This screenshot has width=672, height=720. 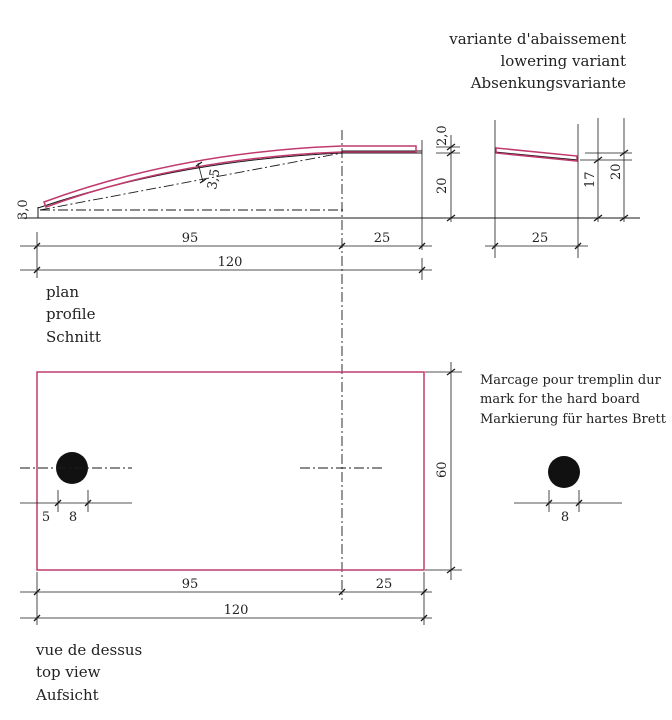 What do you see at coordinates (62, 292) in the screenshot?
I see `profile-caption-fr: plan` at bounding box center [62, 292].